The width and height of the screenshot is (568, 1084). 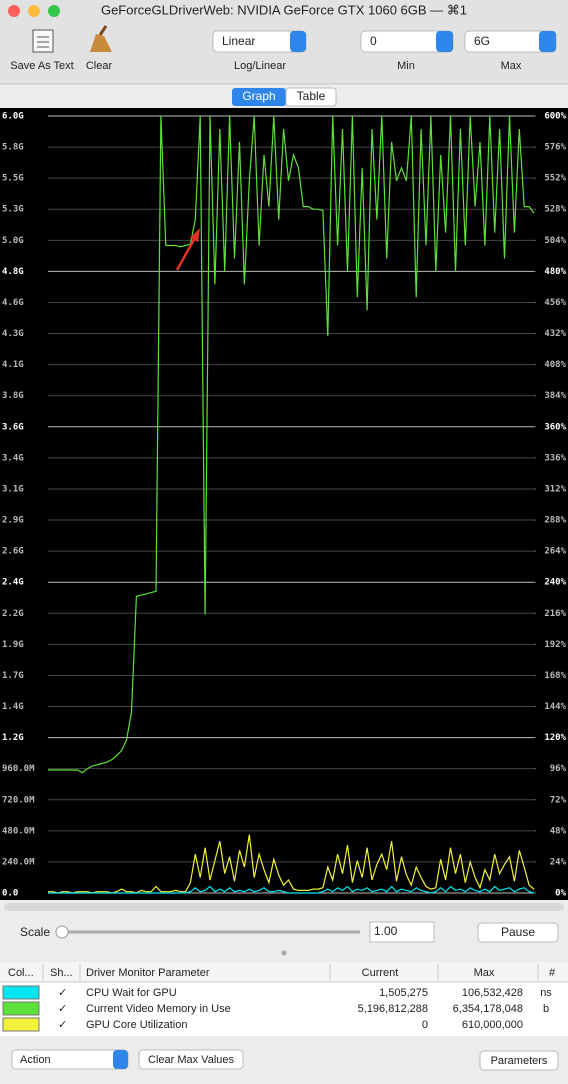 I want to click on current-value: 5,196,812,288, so click(x=393, y=1009).